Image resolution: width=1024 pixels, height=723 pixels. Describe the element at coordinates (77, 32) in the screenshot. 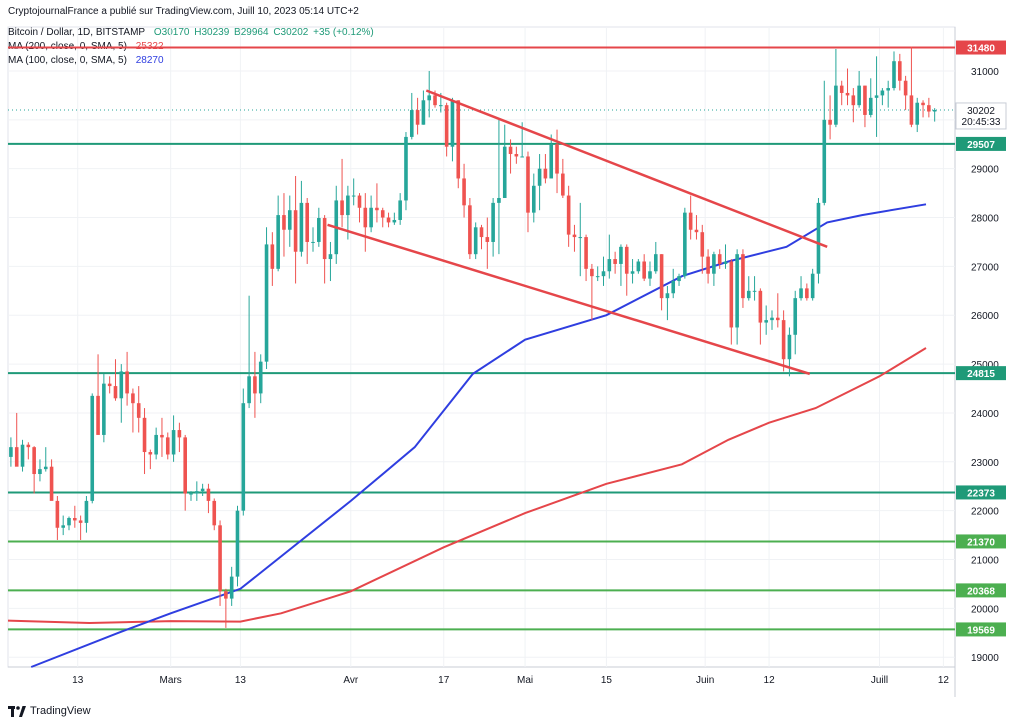

I see `symbol-label: Bitcoin / Dollar, 1D, BITSTAMP` at that location.